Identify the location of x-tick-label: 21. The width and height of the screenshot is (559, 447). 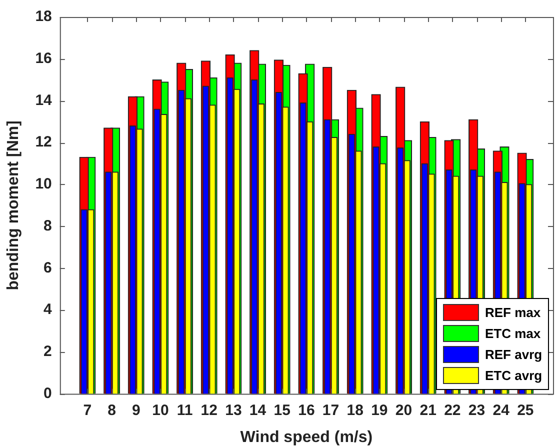
(428, 410).